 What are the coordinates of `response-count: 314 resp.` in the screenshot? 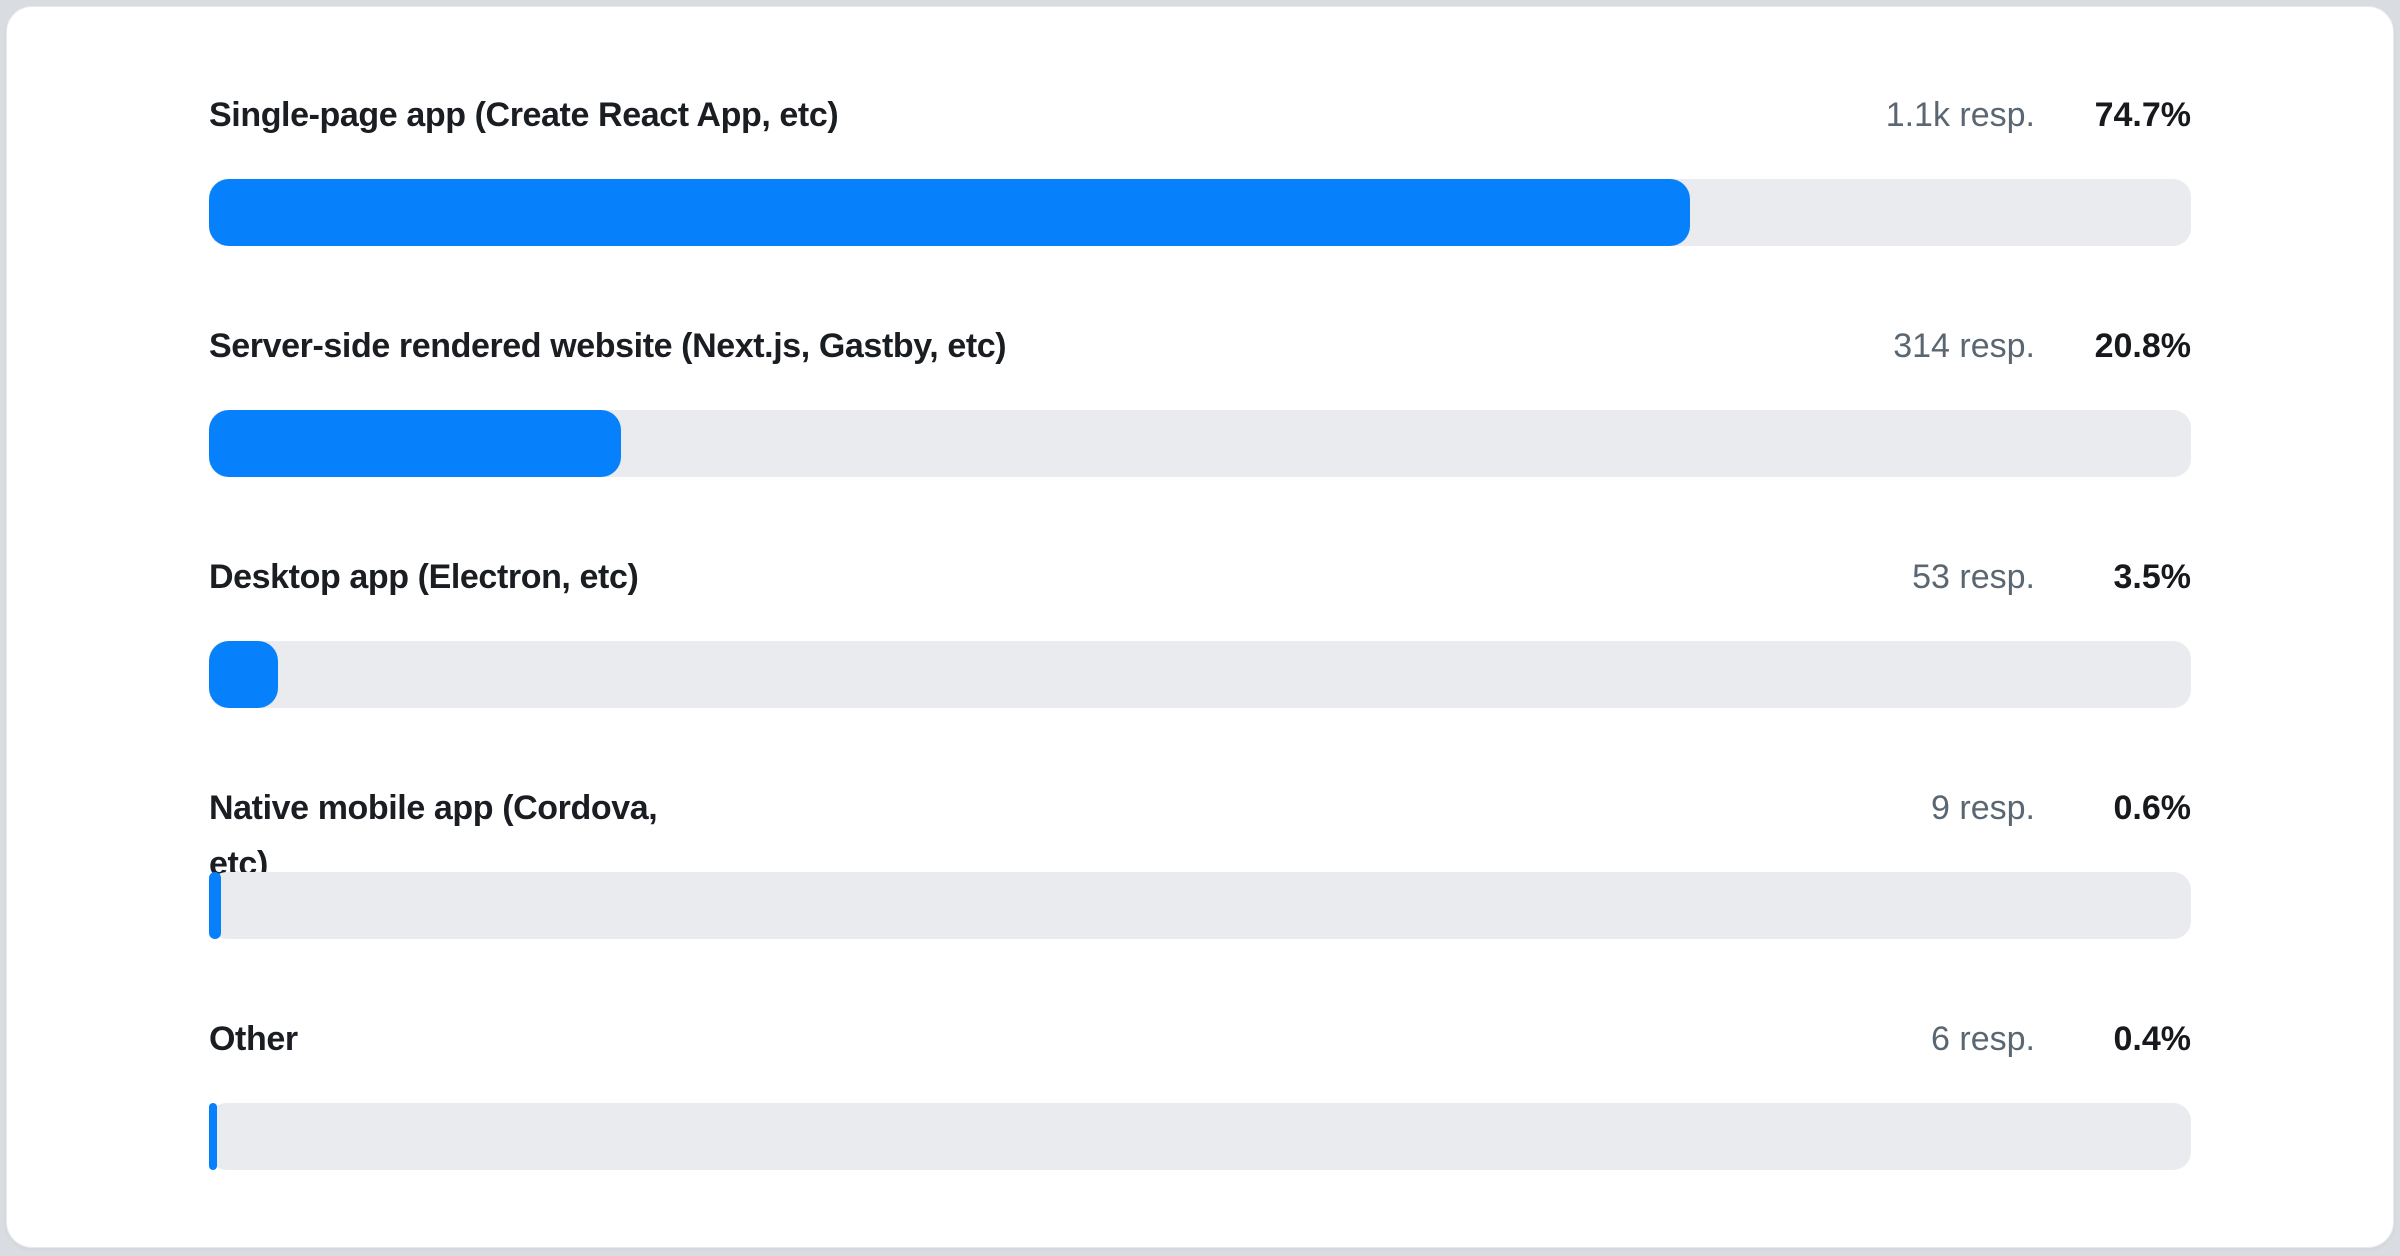 It's located at (1964, 346).